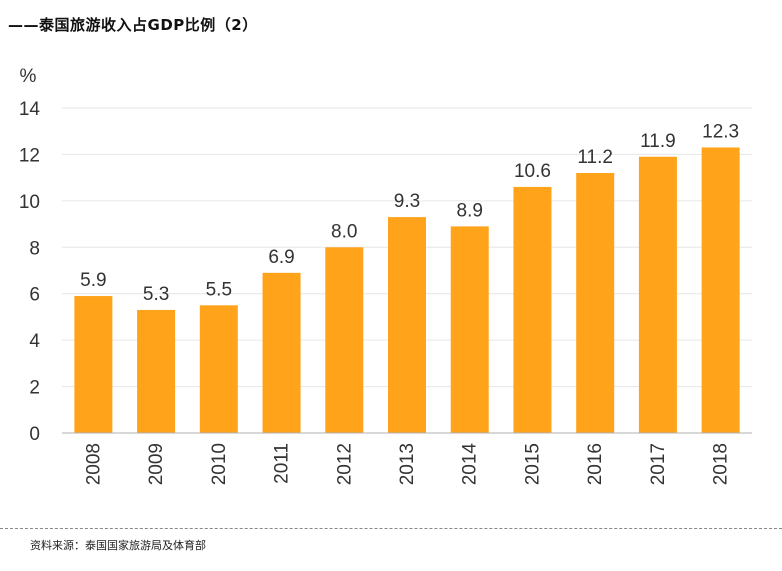 The width and height of the screenshot is (782, 571). Describe the element at coordinates (93, 464) in the screenshot. I see `x-tick-label-2008: 2008` at that location.